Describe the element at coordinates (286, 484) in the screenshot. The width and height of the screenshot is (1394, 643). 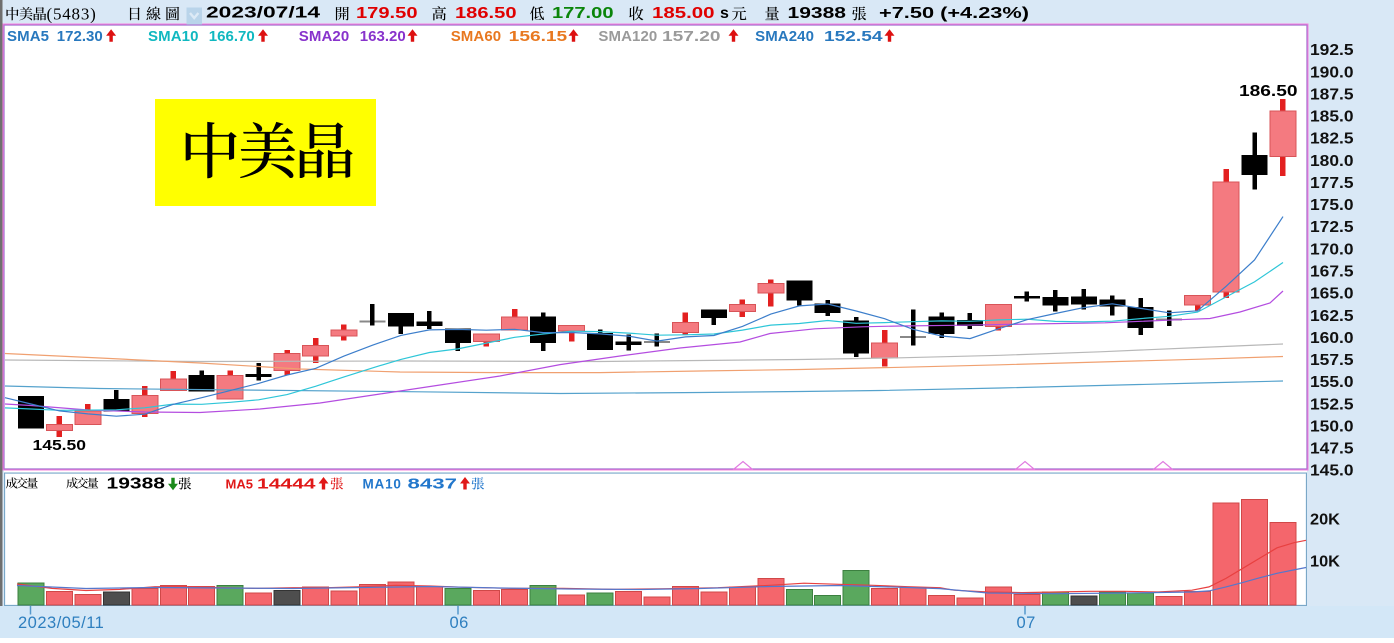
I see `svg-text: 14444` at that location.